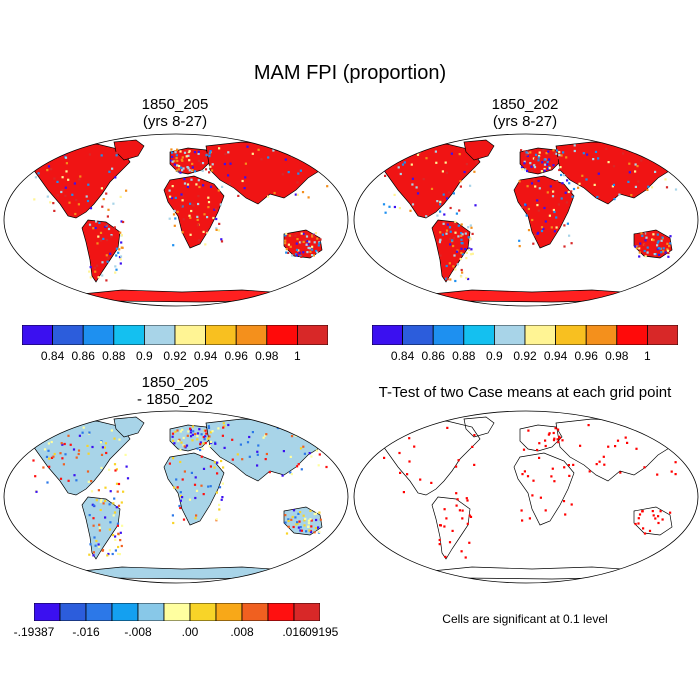 The width and height of the screenshot is (700, 700). I want to click on colorbar-tick-label: .008, so click(242, 632).